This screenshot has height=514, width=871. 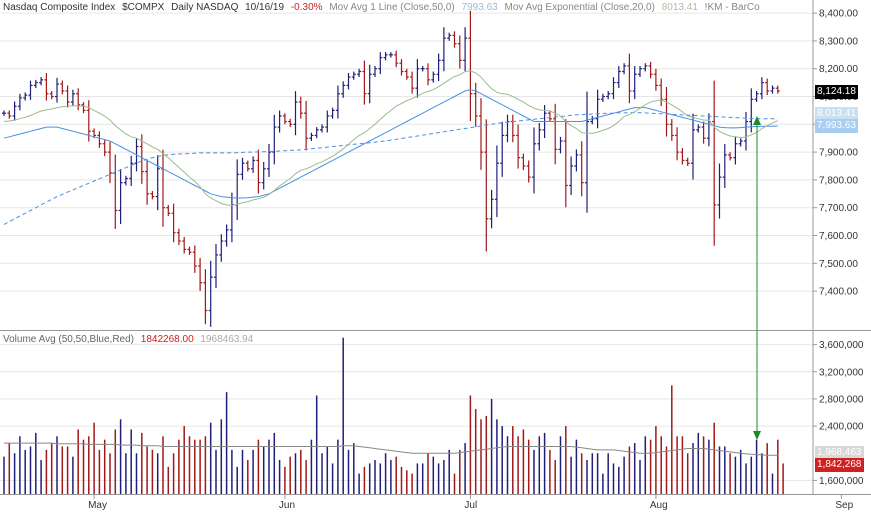 I want to click on price-tick-label: 8,300.00, so click(x=838, y=41).